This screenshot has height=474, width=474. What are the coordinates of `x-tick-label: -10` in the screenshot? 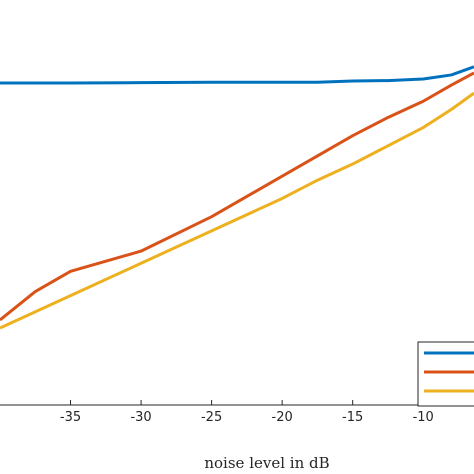 It's located at (423, 417).